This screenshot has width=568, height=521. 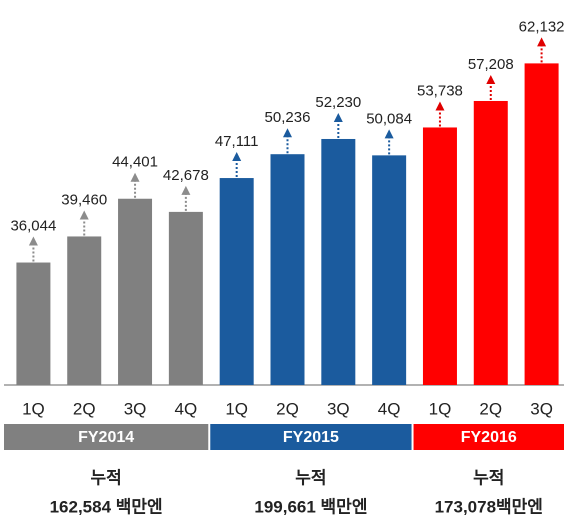 I want to click on group-label: FY2016, so click(x=489, y=437).